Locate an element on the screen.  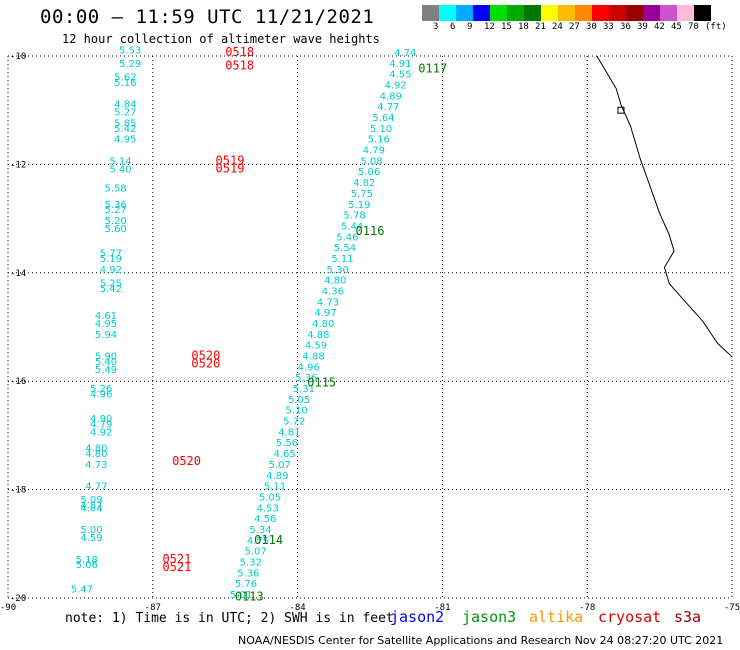
wave-height-value: 5.08 is located at coordinates (371, 161).